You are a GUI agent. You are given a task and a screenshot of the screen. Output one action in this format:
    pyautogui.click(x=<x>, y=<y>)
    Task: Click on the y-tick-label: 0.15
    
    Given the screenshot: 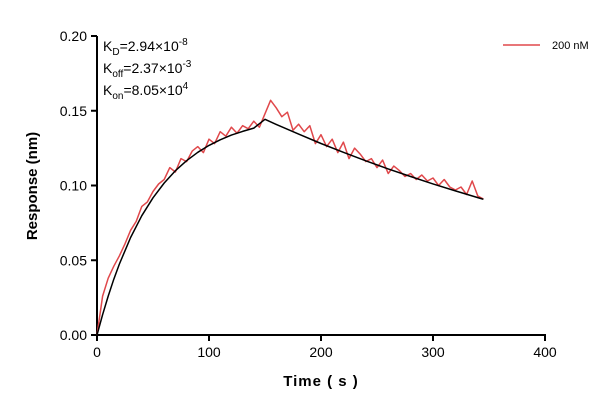 What is the action you would take?
    pyautogui.click(x=73, y=111)
    